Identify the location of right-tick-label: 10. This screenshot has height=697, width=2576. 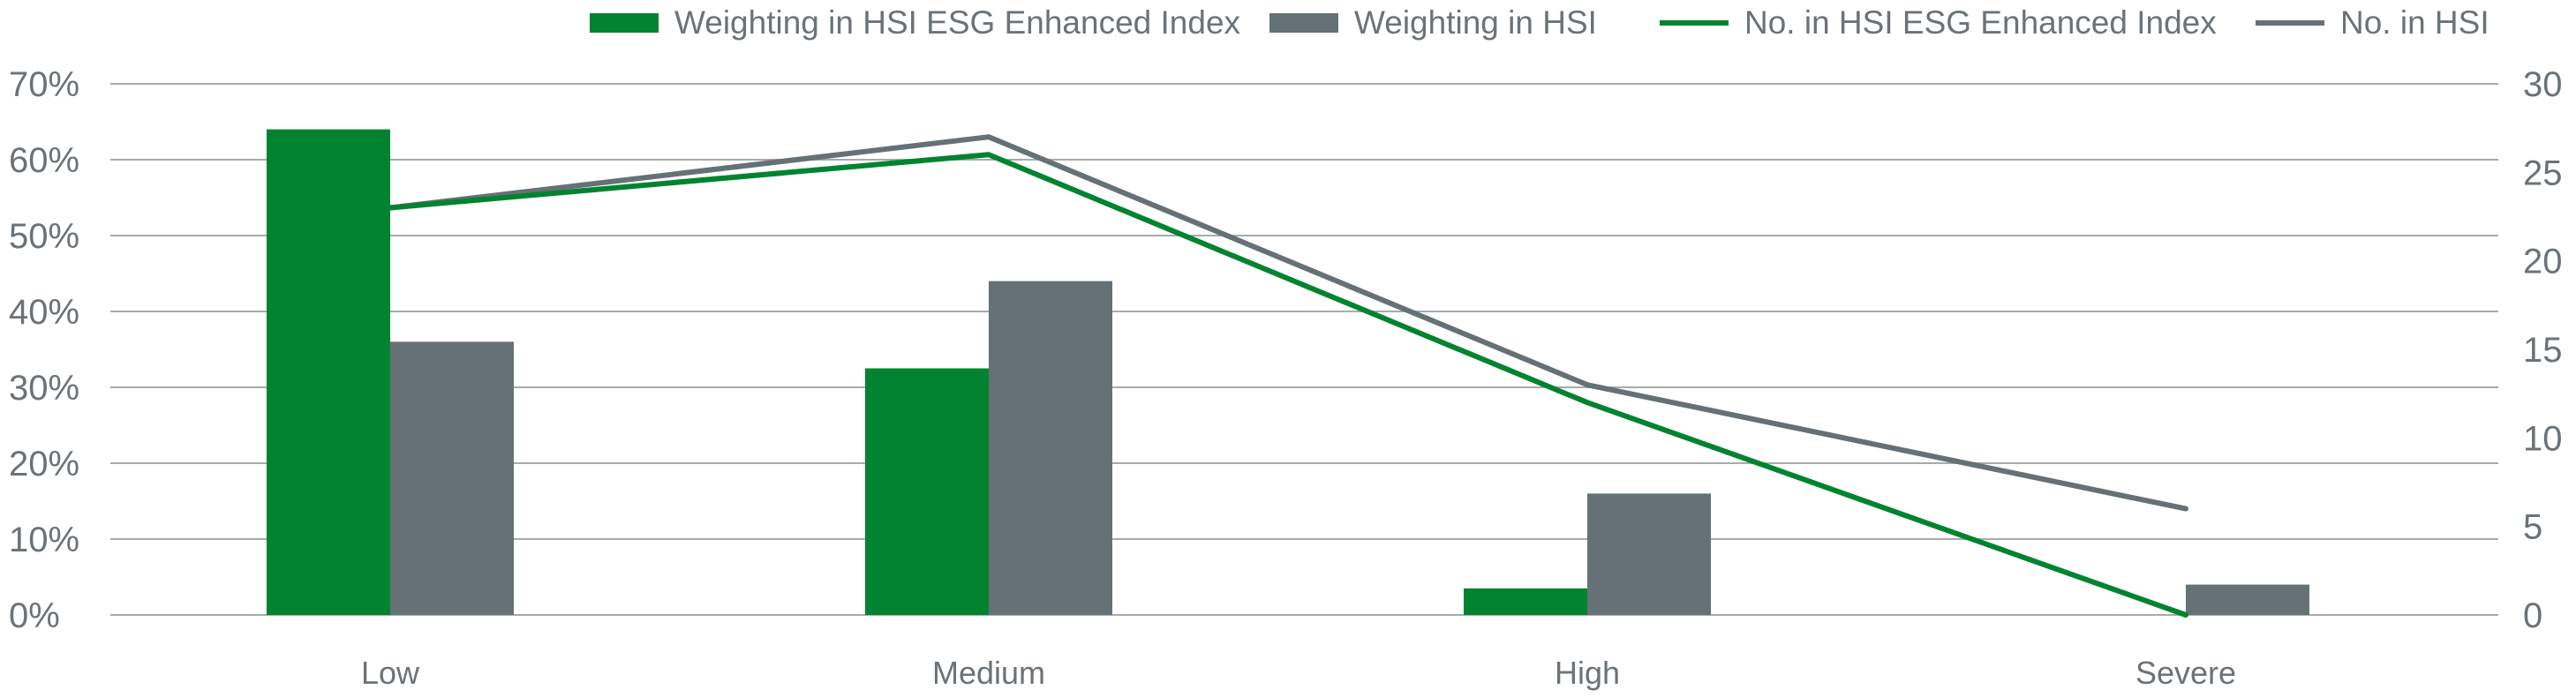
(2543, 439).